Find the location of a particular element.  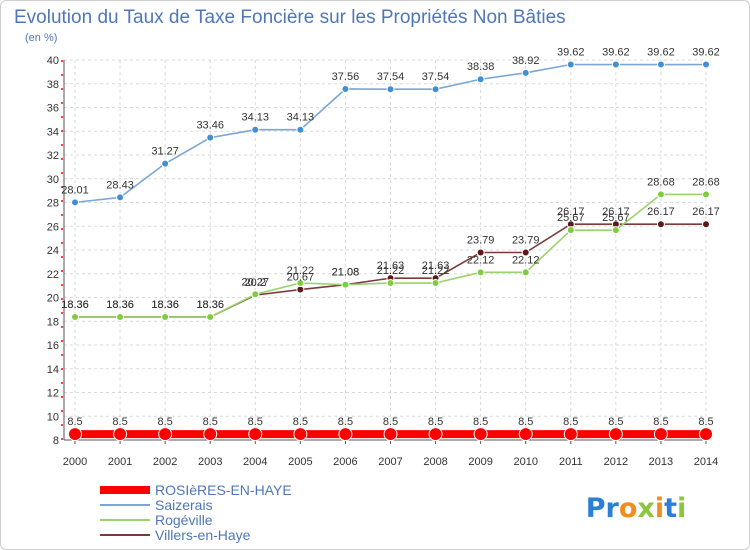

logo-letter: x is located at coordinates (645, 508).